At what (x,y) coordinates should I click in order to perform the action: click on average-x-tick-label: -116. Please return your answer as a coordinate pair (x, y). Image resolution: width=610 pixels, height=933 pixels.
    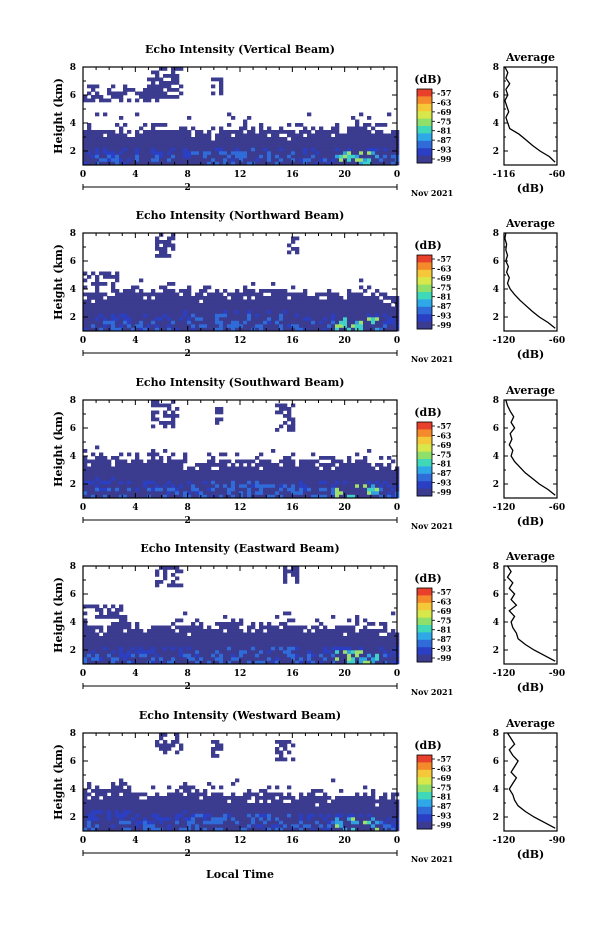
    Looking at the image, I should click on (504, 175).